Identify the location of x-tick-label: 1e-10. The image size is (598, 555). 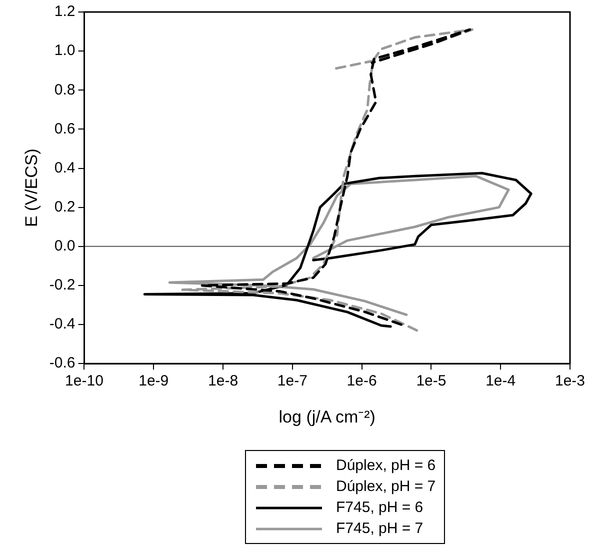
(84, 381).